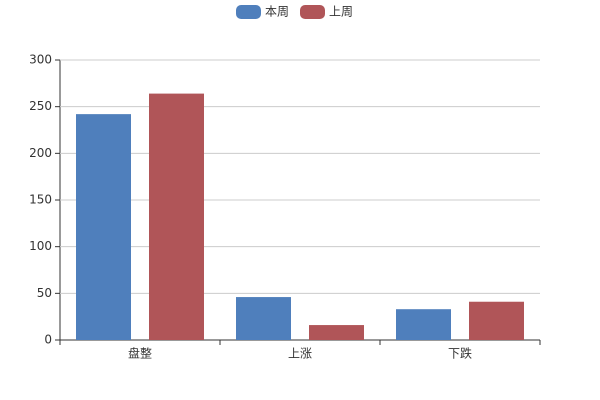  What do you see at coordinates (48, 340) in the screenshot?
I see `y-tick-label: 0` at bounding box center [48, 340].